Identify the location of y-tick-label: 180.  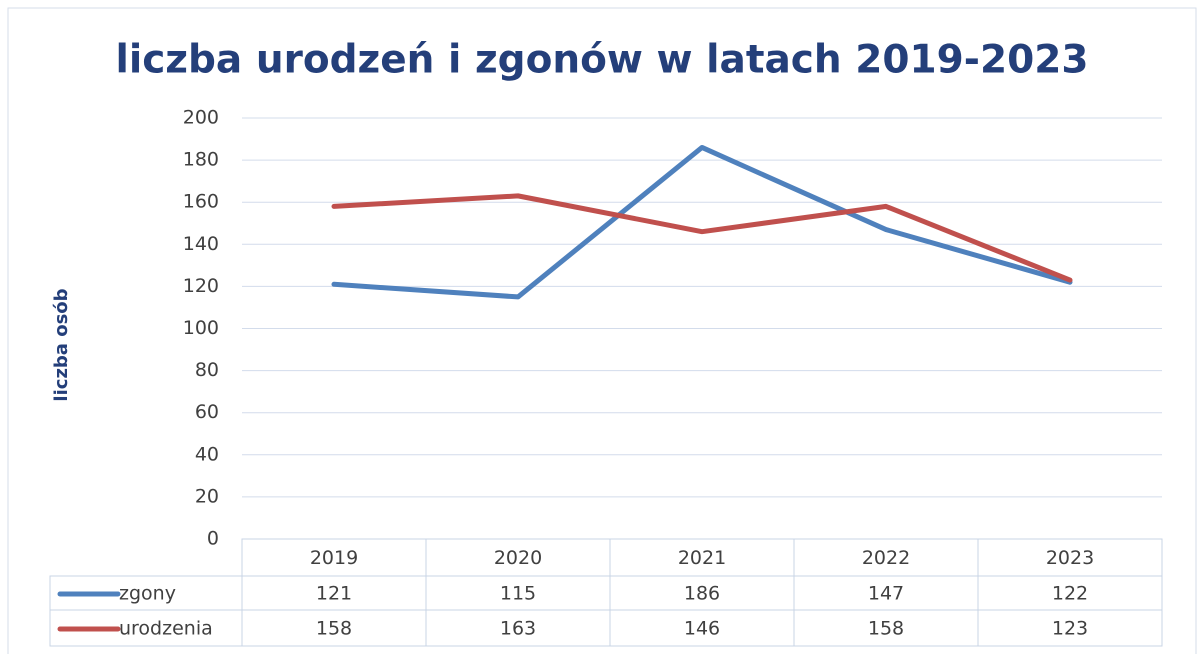
(201, 160).